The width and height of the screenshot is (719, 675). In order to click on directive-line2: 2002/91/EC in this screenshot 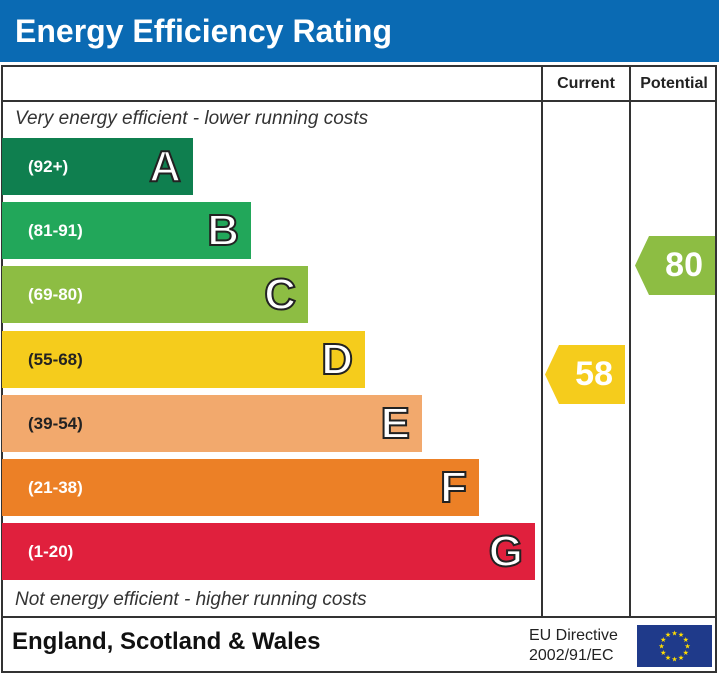, I will do `click(571, 655)`.